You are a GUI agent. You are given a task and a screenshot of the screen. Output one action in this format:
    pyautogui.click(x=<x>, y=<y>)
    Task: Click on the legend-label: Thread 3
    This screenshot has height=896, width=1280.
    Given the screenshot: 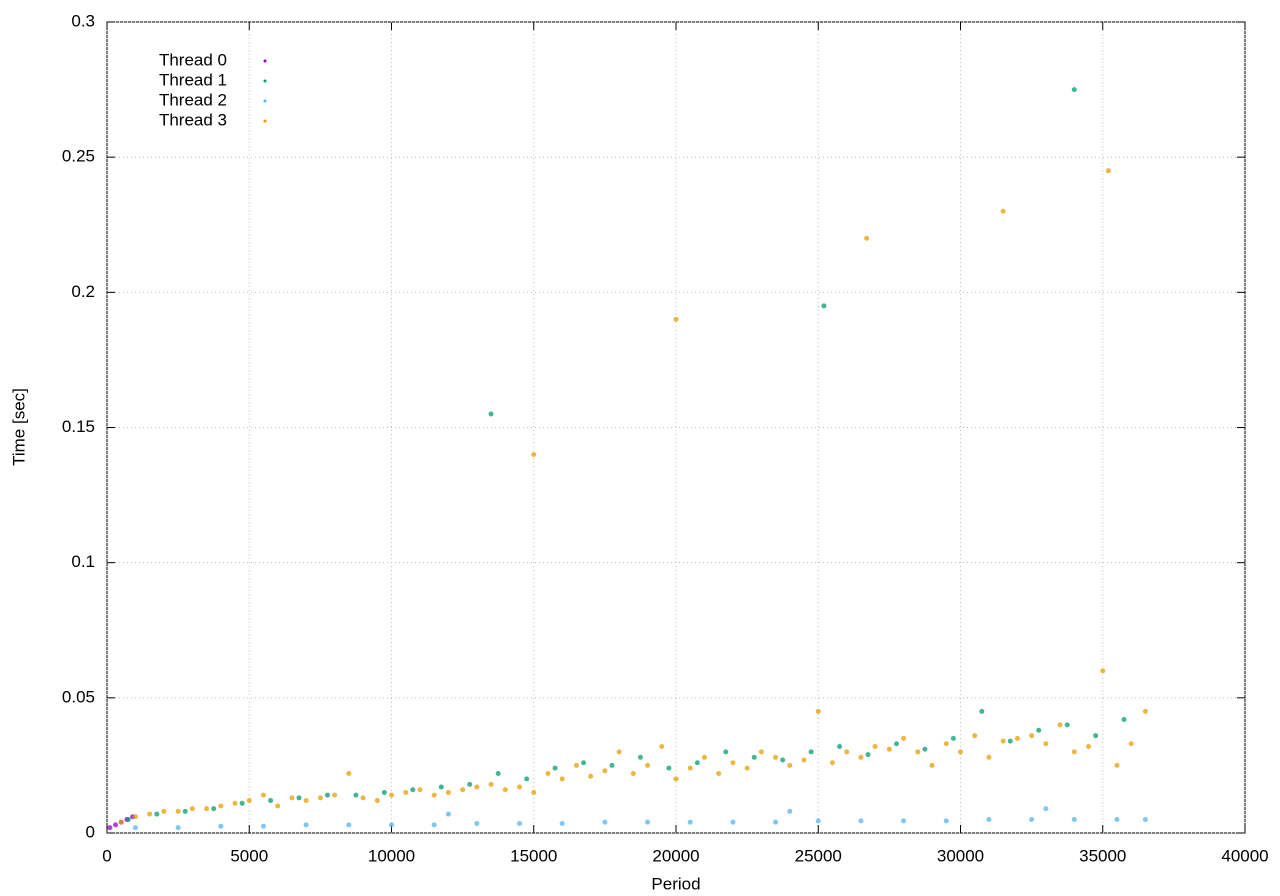 What is the action you would take?
    pyautogui.click(x=193, y=119)
    